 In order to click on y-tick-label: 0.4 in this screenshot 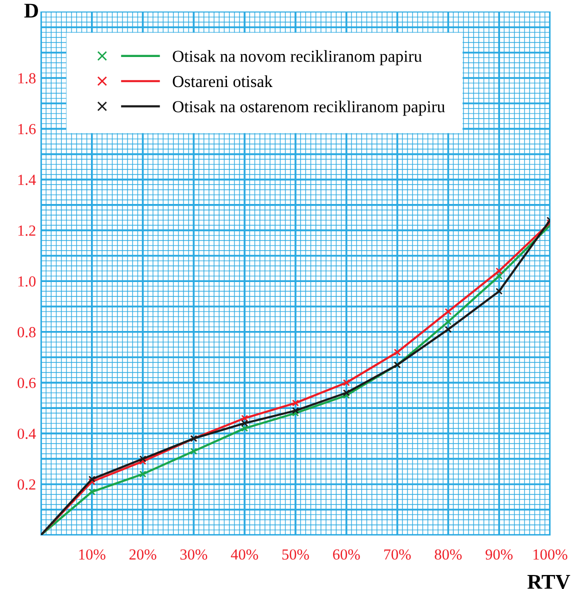, I will do `click(27, 433)`.